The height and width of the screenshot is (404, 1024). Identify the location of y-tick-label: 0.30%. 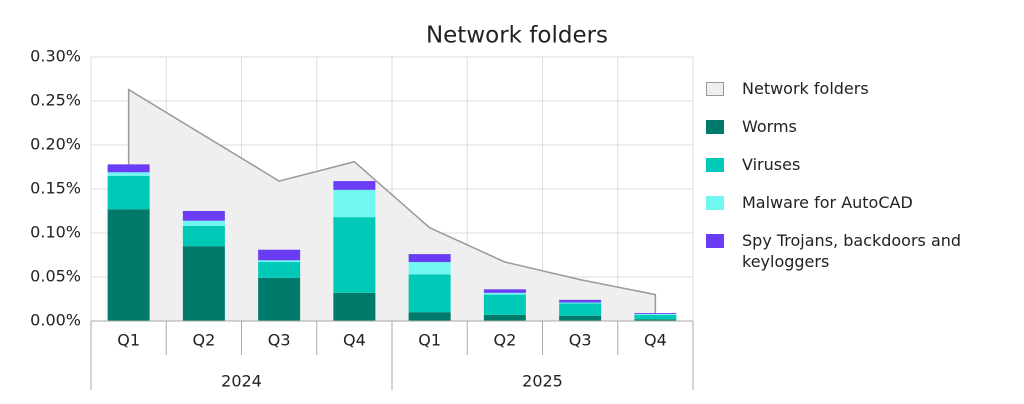
(55, 56).